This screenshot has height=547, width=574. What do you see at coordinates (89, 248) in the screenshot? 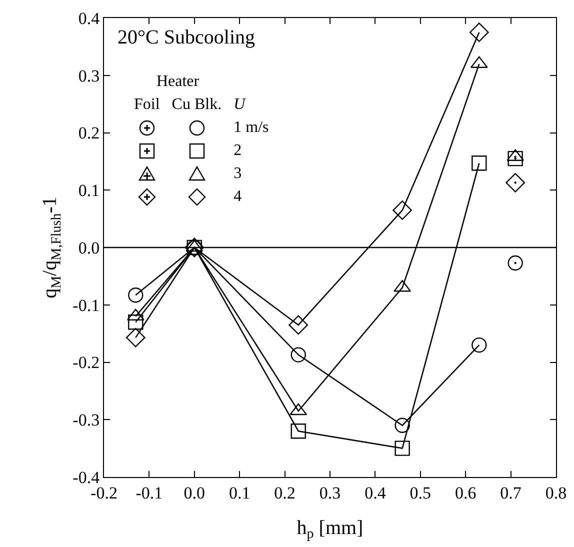
I see `y-tick-label: 0.0` at bounding box center [89, 248].